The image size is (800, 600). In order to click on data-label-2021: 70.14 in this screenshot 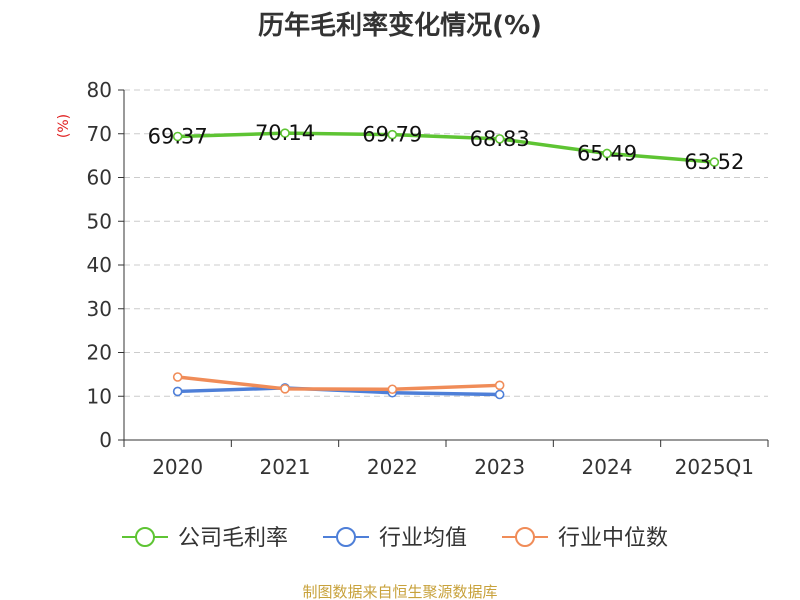, I will do `click(285, 133)`.